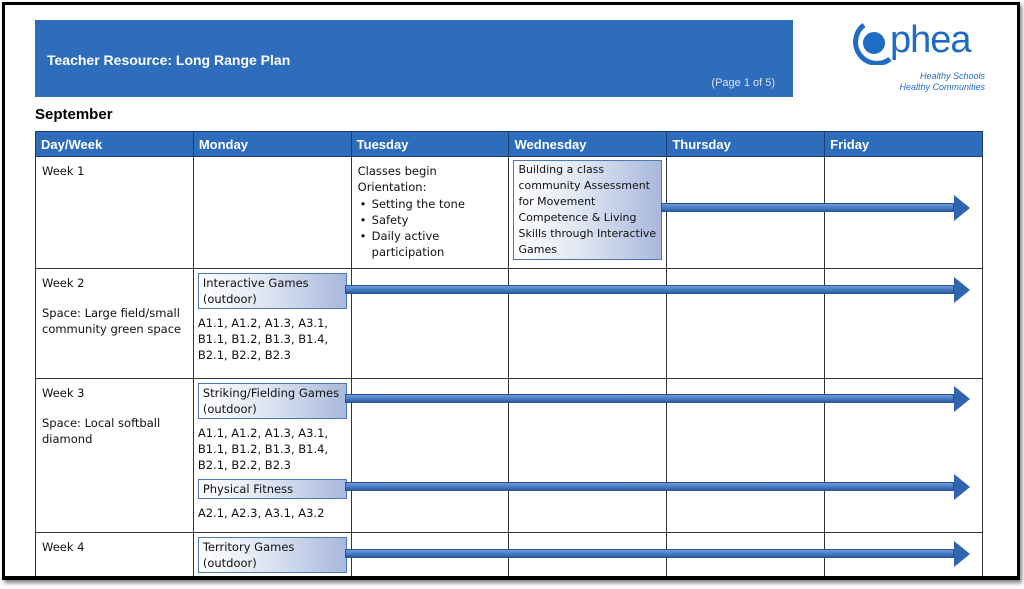 Image resolution: width=1024 pixels, height=589 pixels. I want to click on page-indicator: (Page 1 of 5), so click(743, 83).